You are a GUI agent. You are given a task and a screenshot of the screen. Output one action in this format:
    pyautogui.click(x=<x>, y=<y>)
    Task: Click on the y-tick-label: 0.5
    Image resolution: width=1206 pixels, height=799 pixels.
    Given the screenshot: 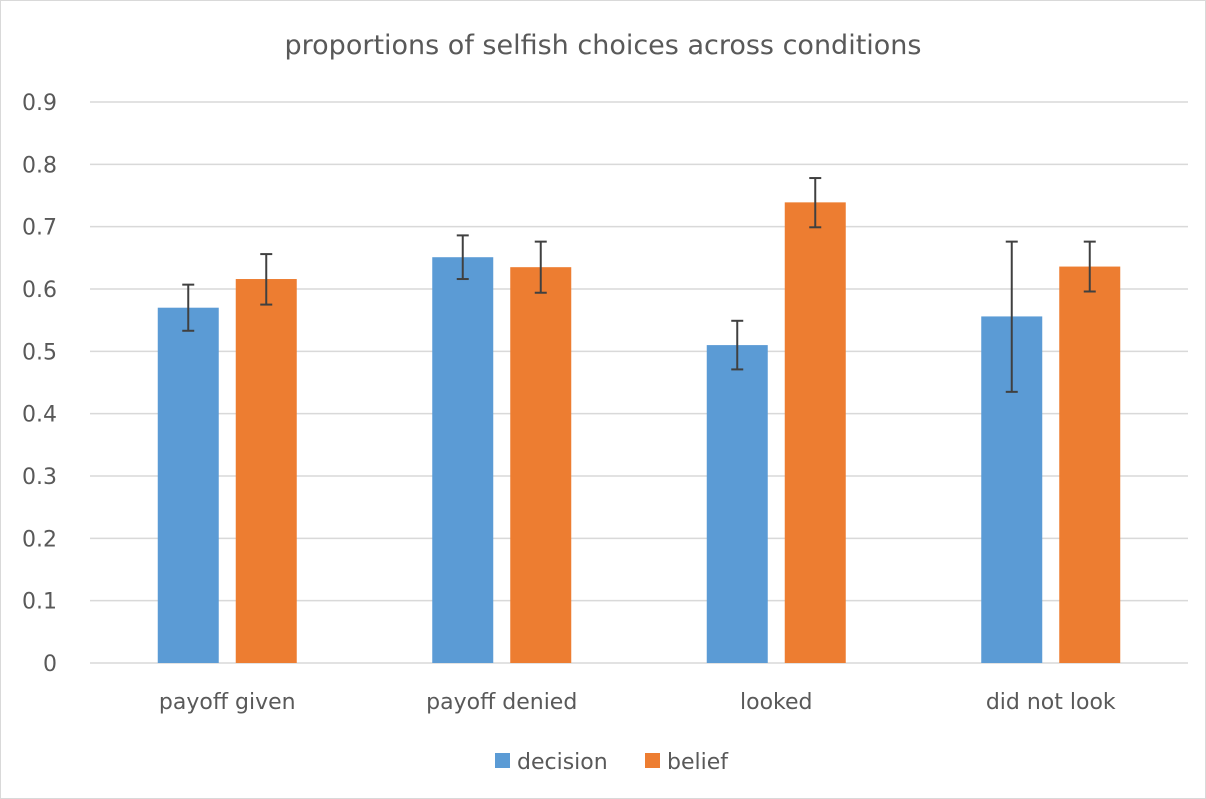 What is the action you would take?
    pyautogui.click(x=39, y=352)
    